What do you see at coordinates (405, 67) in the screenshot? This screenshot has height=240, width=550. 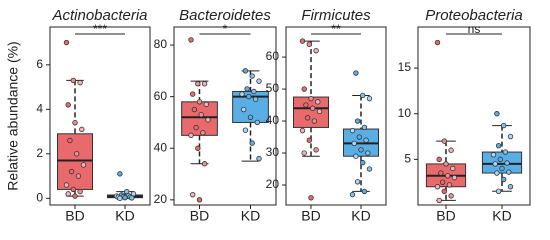 I see `y-tick-label: 15` at bounding box center [405, 67].